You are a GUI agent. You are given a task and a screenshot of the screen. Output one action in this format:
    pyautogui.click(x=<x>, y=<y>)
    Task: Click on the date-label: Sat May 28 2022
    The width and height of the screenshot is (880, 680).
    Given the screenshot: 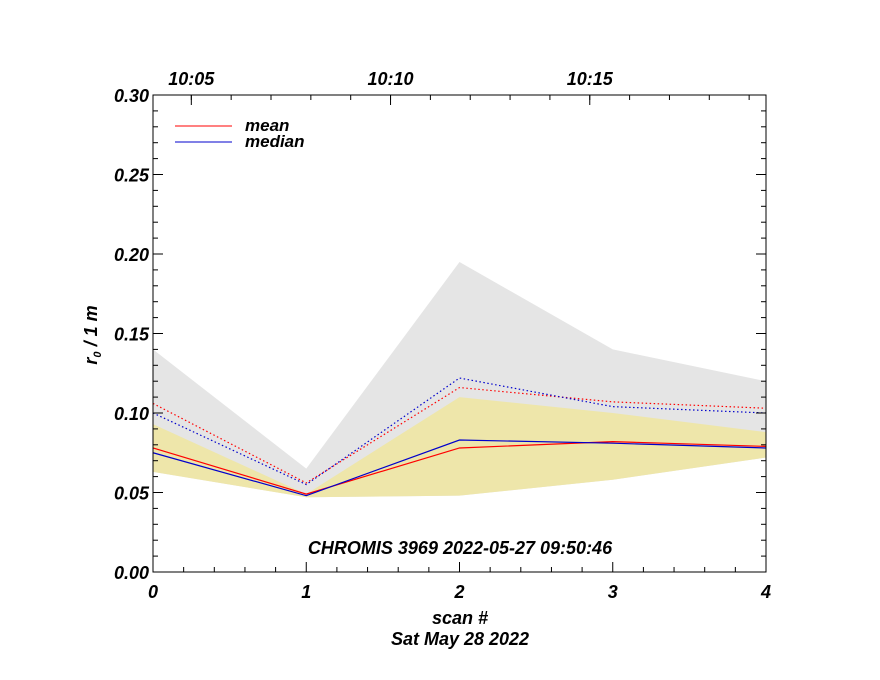 What is the action you would take?
    pyautogui.click(x=460, y=639)
    